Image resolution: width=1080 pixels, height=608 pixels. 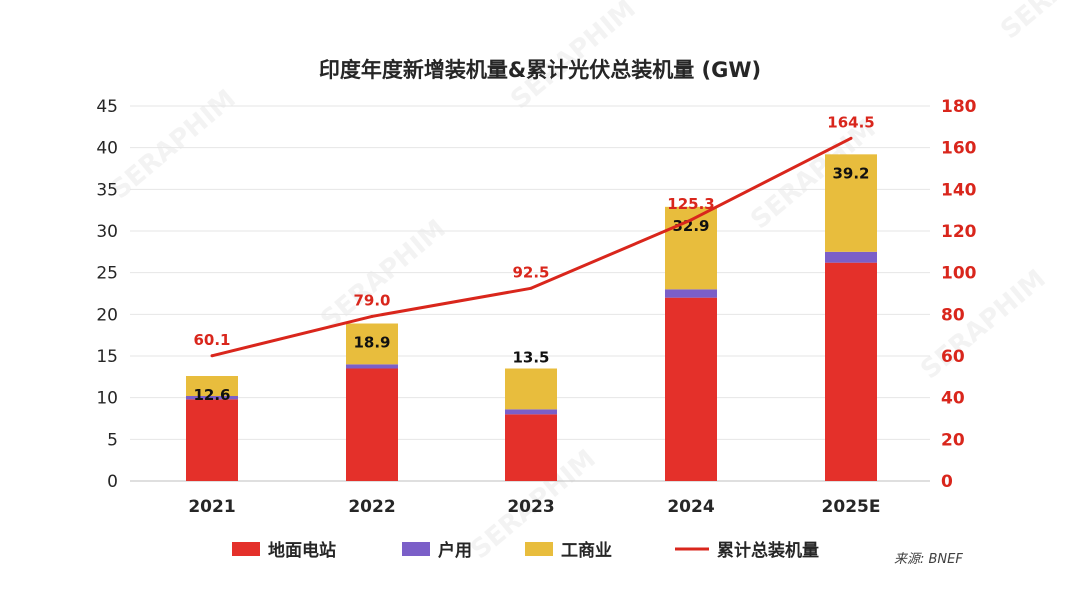 I want to click on bar-total-label: 18.9, so click(x=371, y=343).